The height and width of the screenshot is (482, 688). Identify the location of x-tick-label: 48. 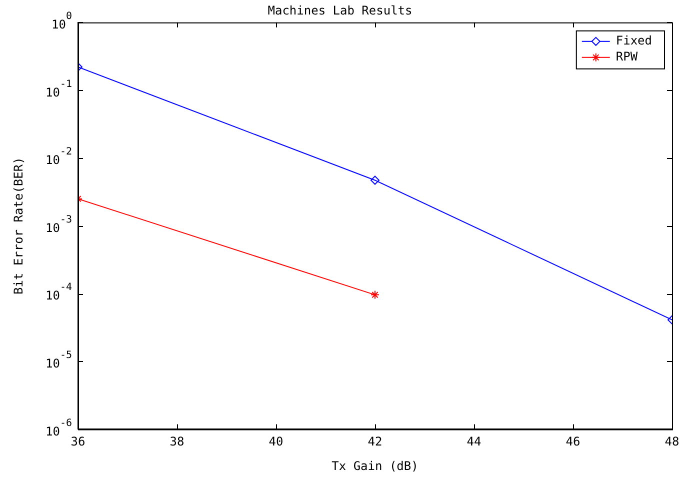
(672, 441).